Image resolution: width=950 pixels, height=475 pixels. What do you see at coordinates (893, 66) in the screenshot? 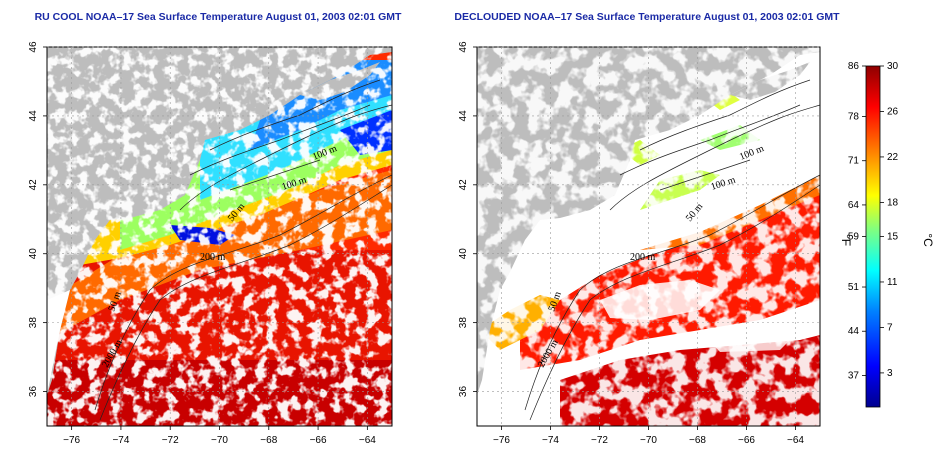
I see `c-tick-label: 30` at bounding box center [893, 66].